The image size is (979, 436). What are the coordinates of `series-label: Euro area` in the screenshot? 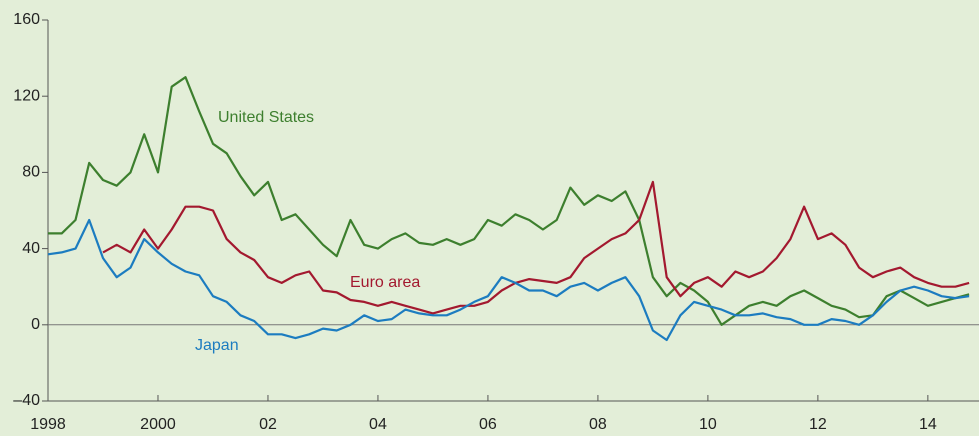 It's located at (385, 282).